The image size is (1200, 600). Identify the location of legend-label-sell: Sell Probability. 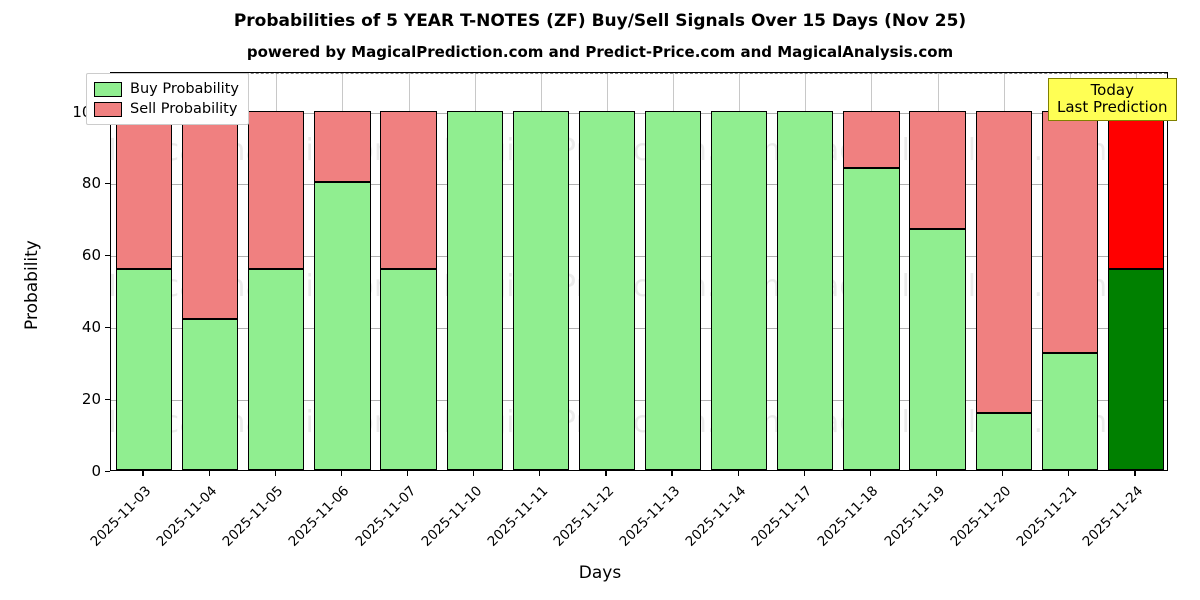
(184, 109).